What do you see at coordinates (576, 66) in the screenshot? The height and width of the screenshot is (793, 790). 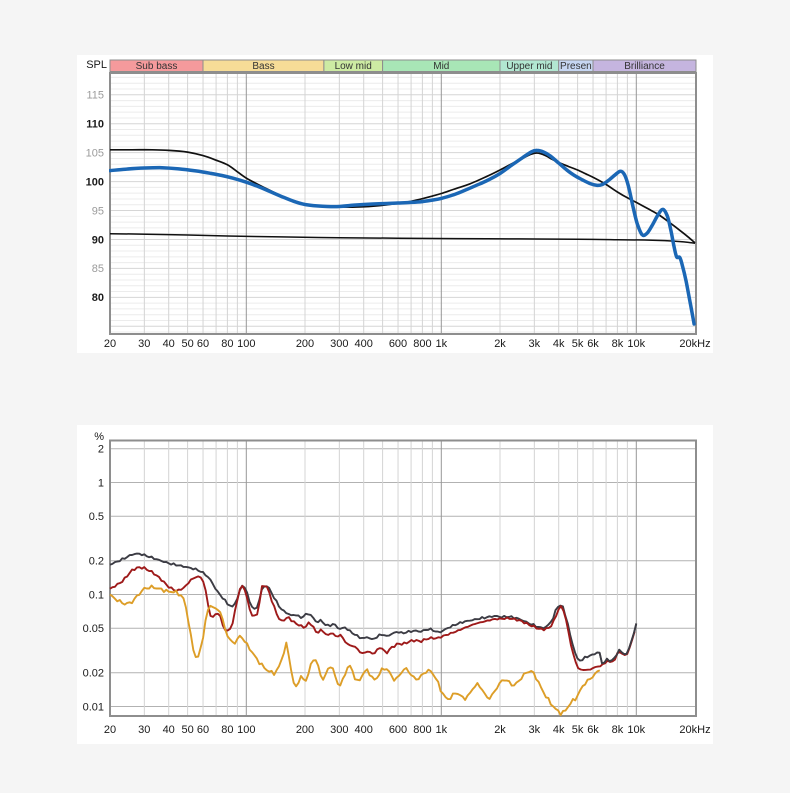 I see `svg-text: Presen` at bounding box center [576, 66].